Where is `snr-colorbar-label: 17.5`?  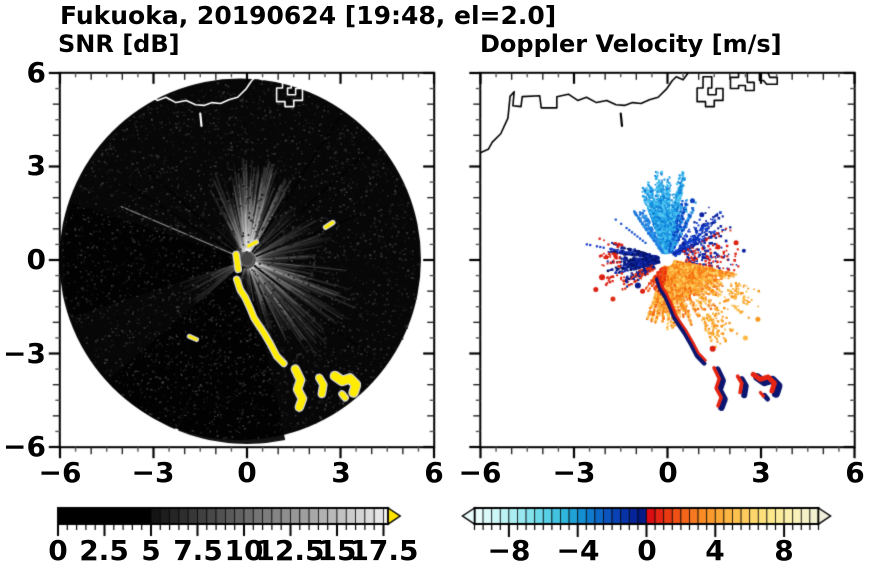 snr-colorbar-label: 17.5 is located at coordinates (384, 550).